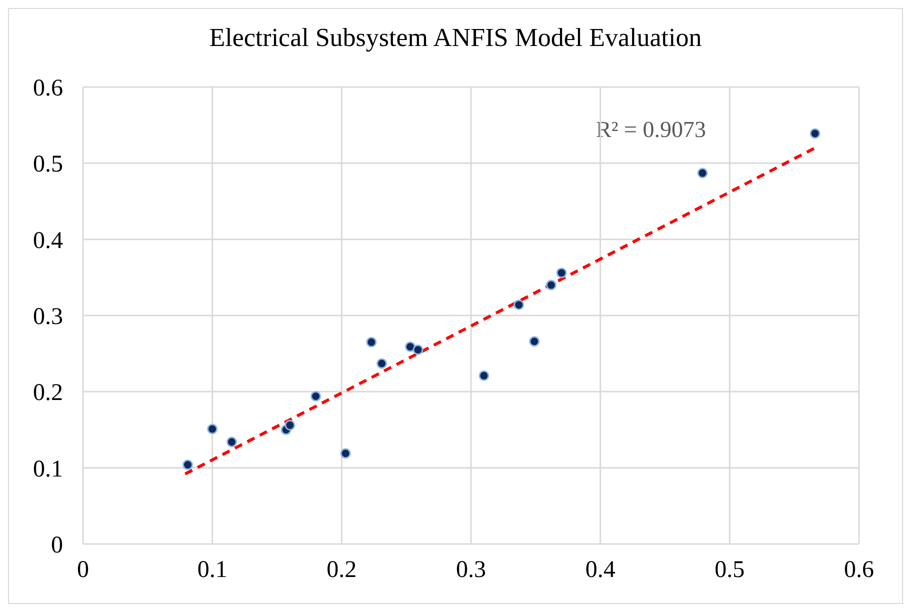 The height and width of the screenshot is (612, 911). I want to click on y-tick-label: 0, so click(57, 545).